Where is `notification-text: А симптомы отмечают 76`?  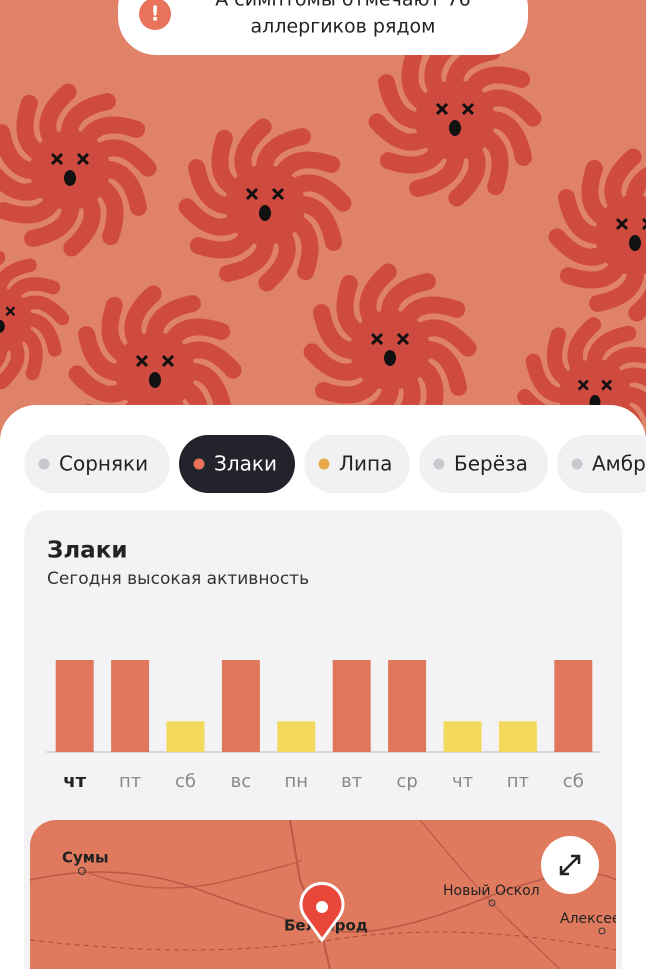
notification-text: А симптомы отмечают 76 is located at coordinates (343, 5).